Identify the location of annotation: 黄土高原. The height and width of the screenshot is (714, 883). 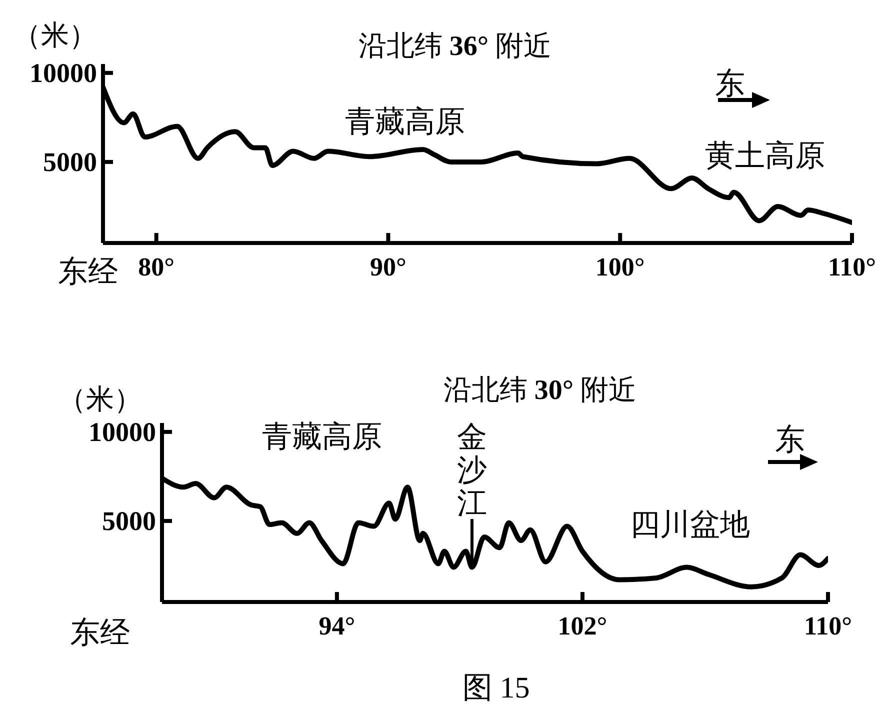
(765, 156).